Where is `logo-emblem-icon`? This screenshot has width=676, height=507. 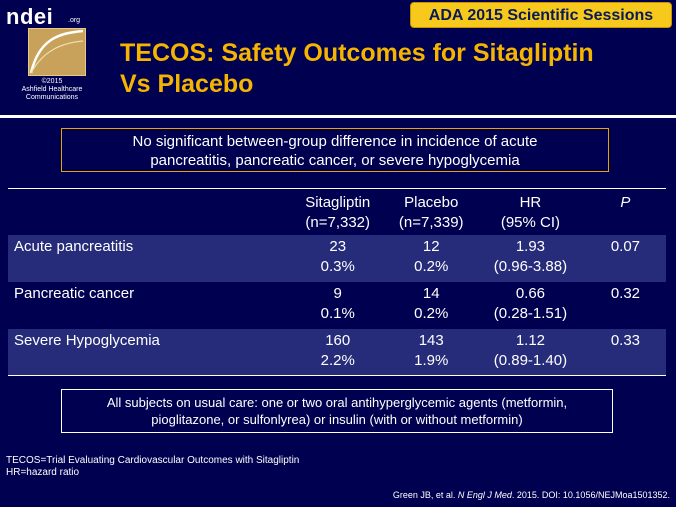
logo-emblem-icon is located at coordinates (57, 52).